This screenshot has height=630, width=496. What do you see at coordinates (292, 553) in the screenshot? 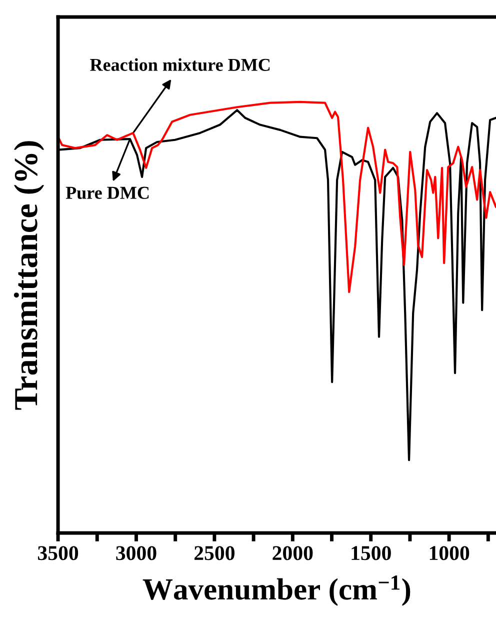
I see `x-tick-label: 2000` at bounding box center [292, 553].